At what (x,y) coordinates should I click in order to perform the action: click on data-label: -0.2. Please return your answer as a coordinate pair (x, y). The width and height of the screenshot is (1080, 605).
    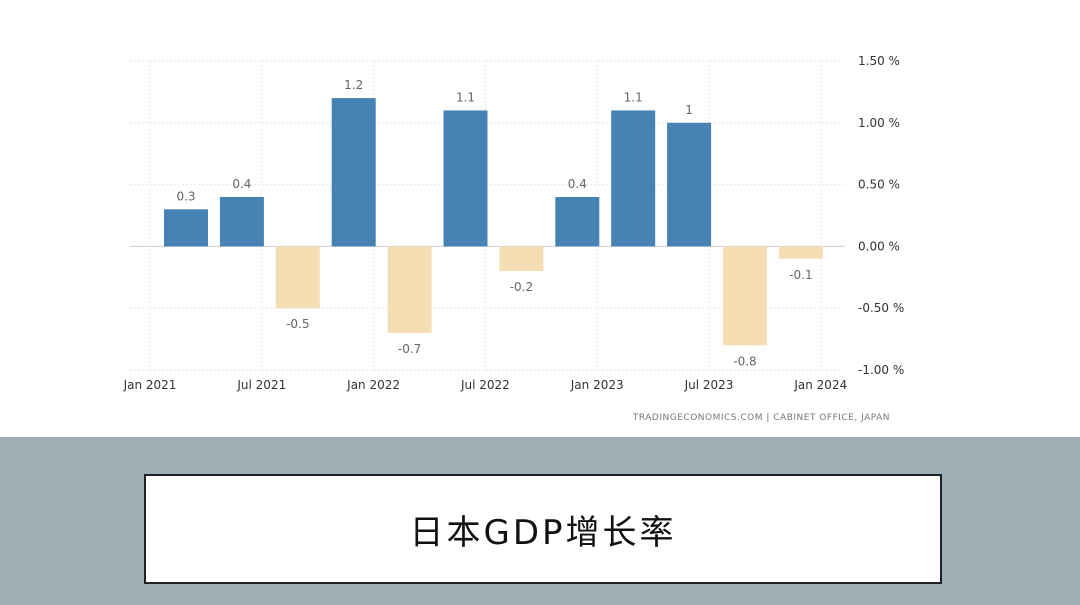
    Looking at the image, I should click on (521, 287).